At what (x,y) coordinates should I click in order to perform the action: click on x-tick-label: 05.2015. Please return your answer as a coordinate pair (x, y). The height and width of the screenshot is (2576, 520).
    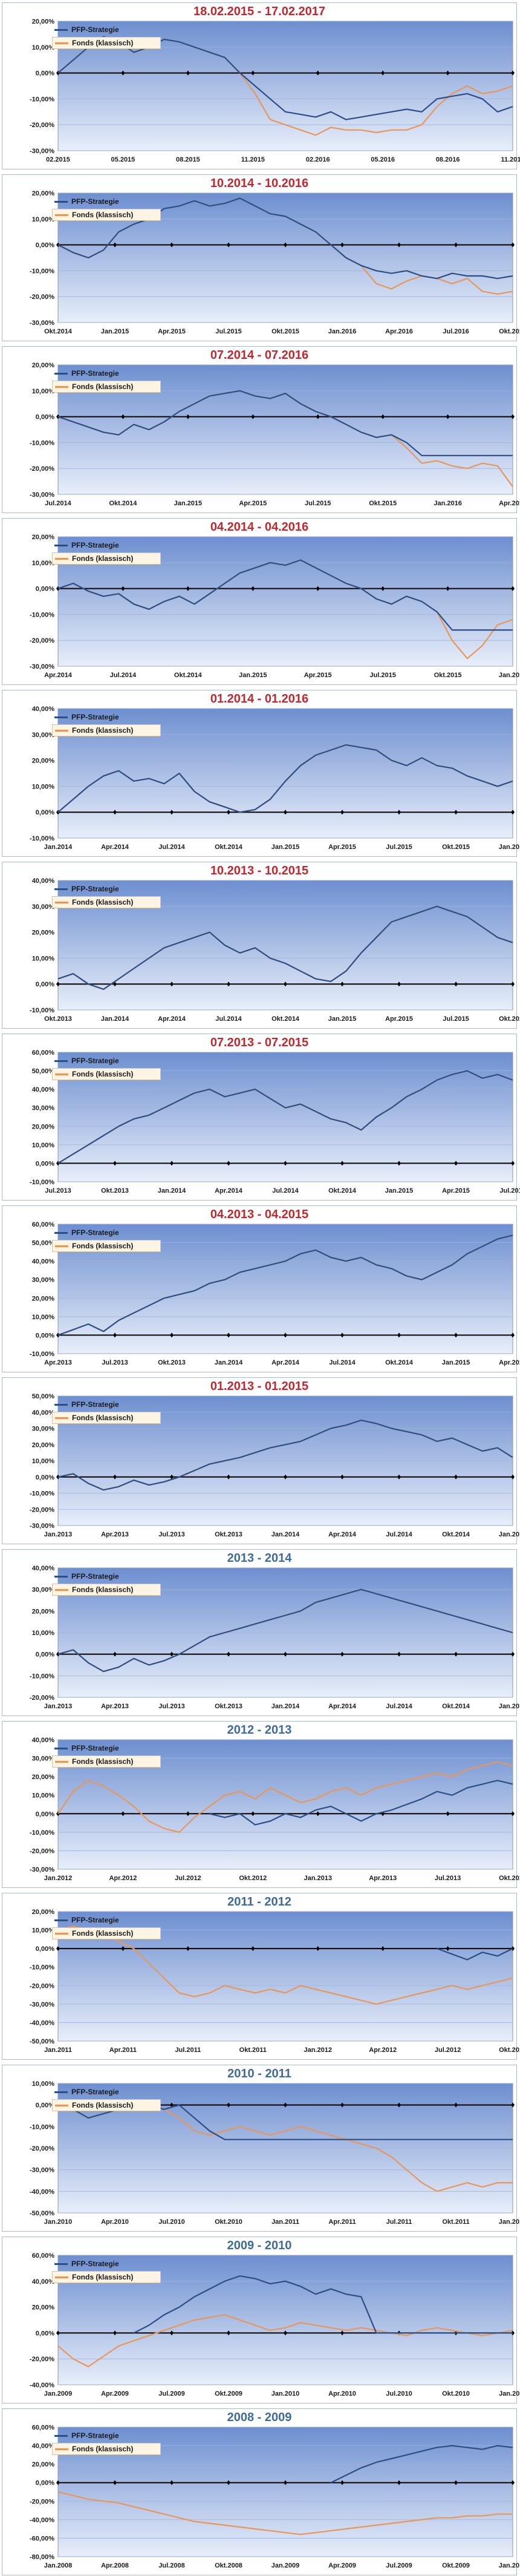
    Looking at the image, I should click on (123, 159).